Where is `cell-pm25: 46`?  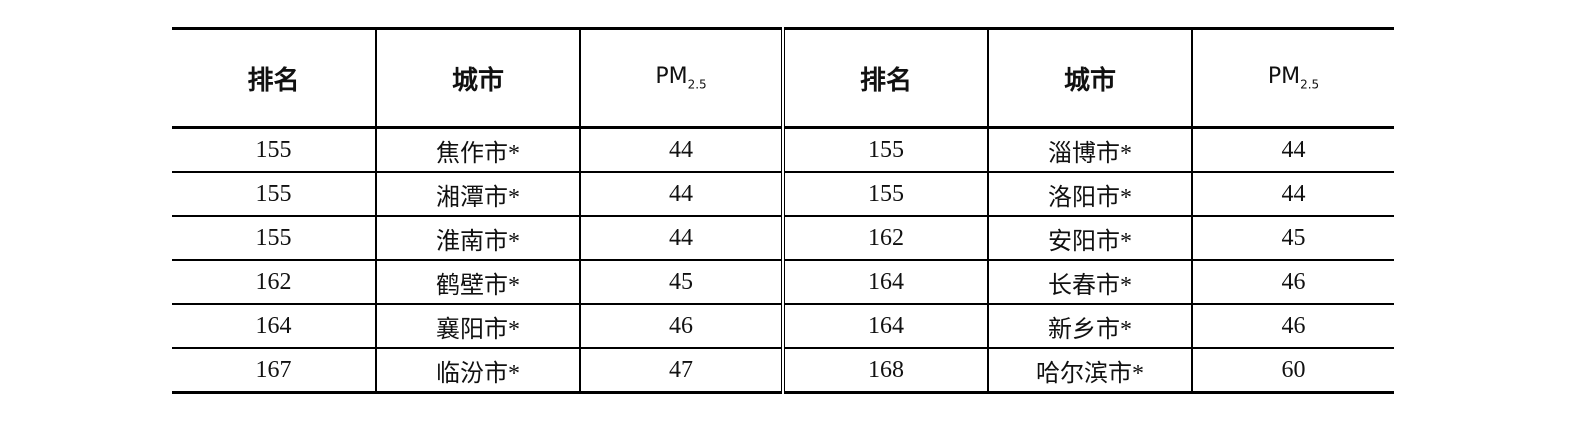 cell-pm25: 46 is located at coordinates (681, 326).